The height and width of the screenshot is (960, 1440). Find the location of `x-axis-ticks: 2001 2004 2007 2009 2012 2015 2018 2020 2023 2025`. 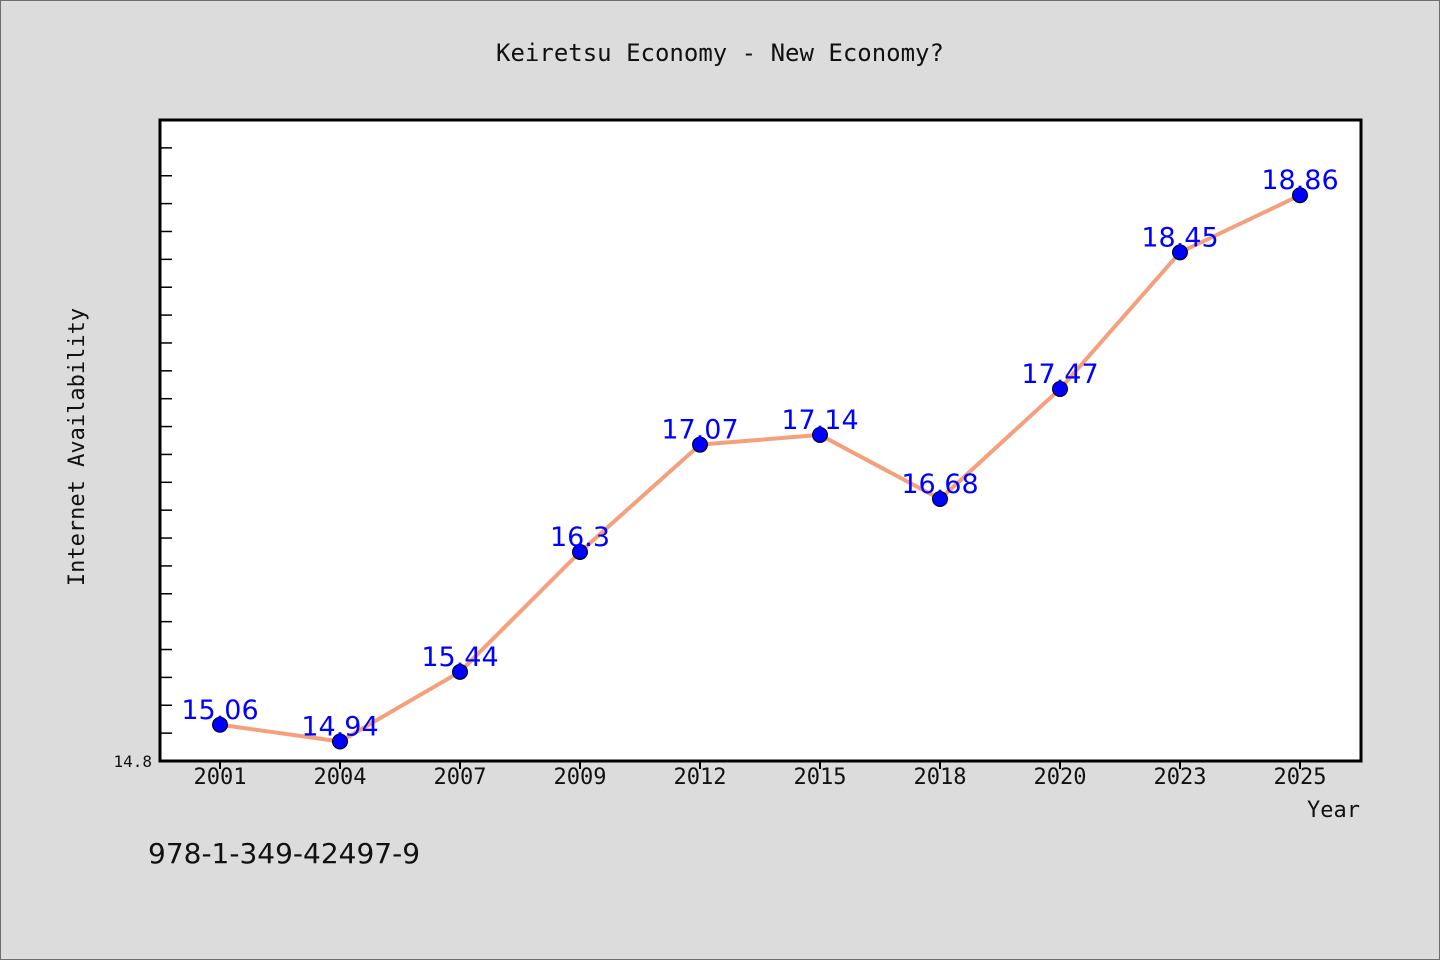

x-axis-ticks: 2001 2004 2007 2009 2012 2015 2018 2020 2023 2025 is located at coordinates (760, 775).